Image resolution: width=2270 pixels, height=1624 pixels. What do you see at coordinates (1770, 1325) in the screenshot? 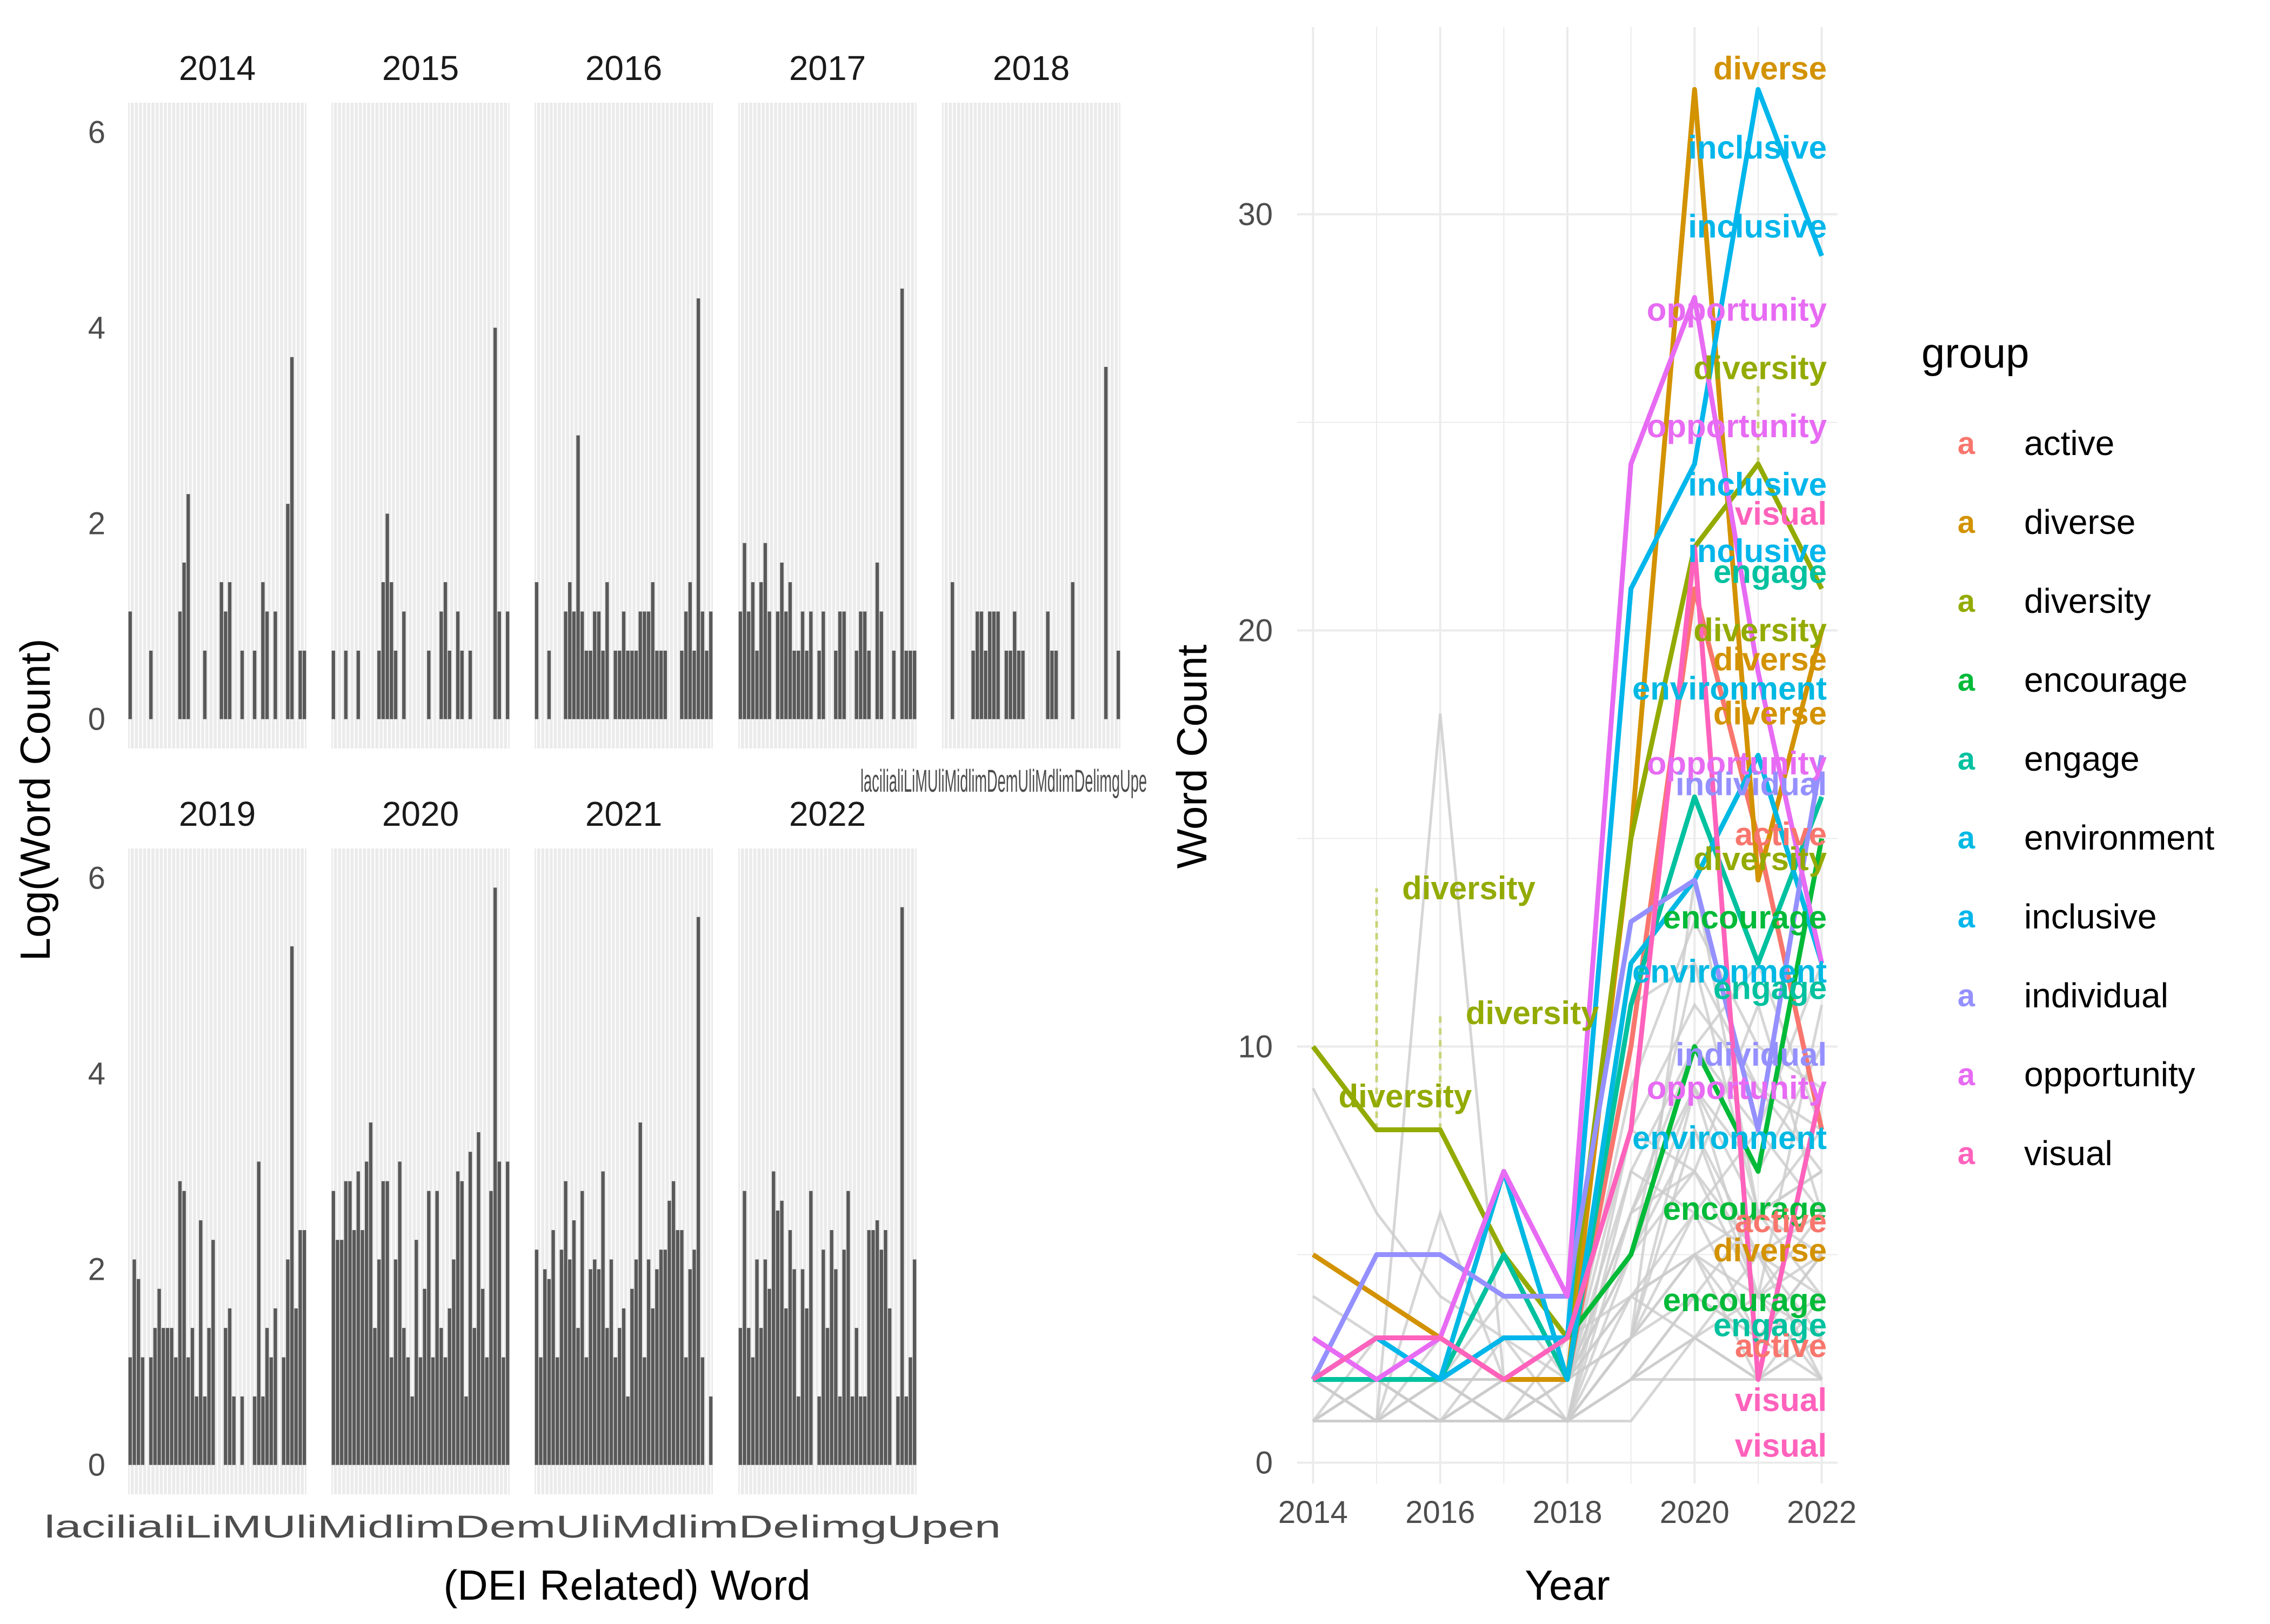
I see `series-annotation: engage` at bounding box center [1770, 1325].